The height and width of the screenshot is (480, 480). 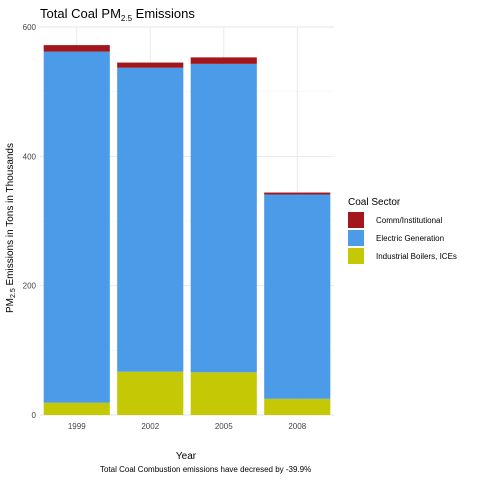 I want to click on y-axis-label: PM2.5 Emissions in Tons in Thousands, so click(x=11, y=228).